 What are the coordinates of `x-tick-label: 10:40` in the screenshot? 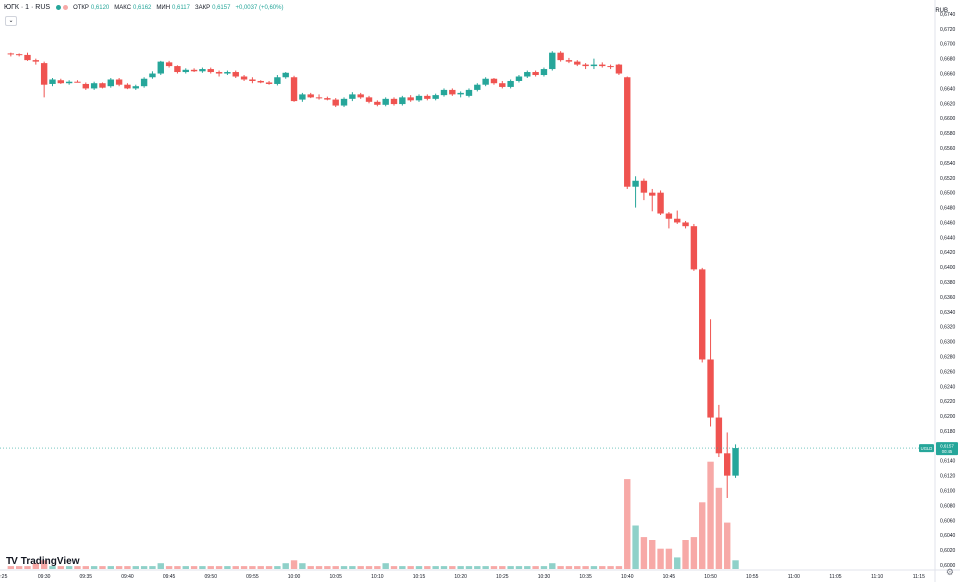 It's located at (627, 577).